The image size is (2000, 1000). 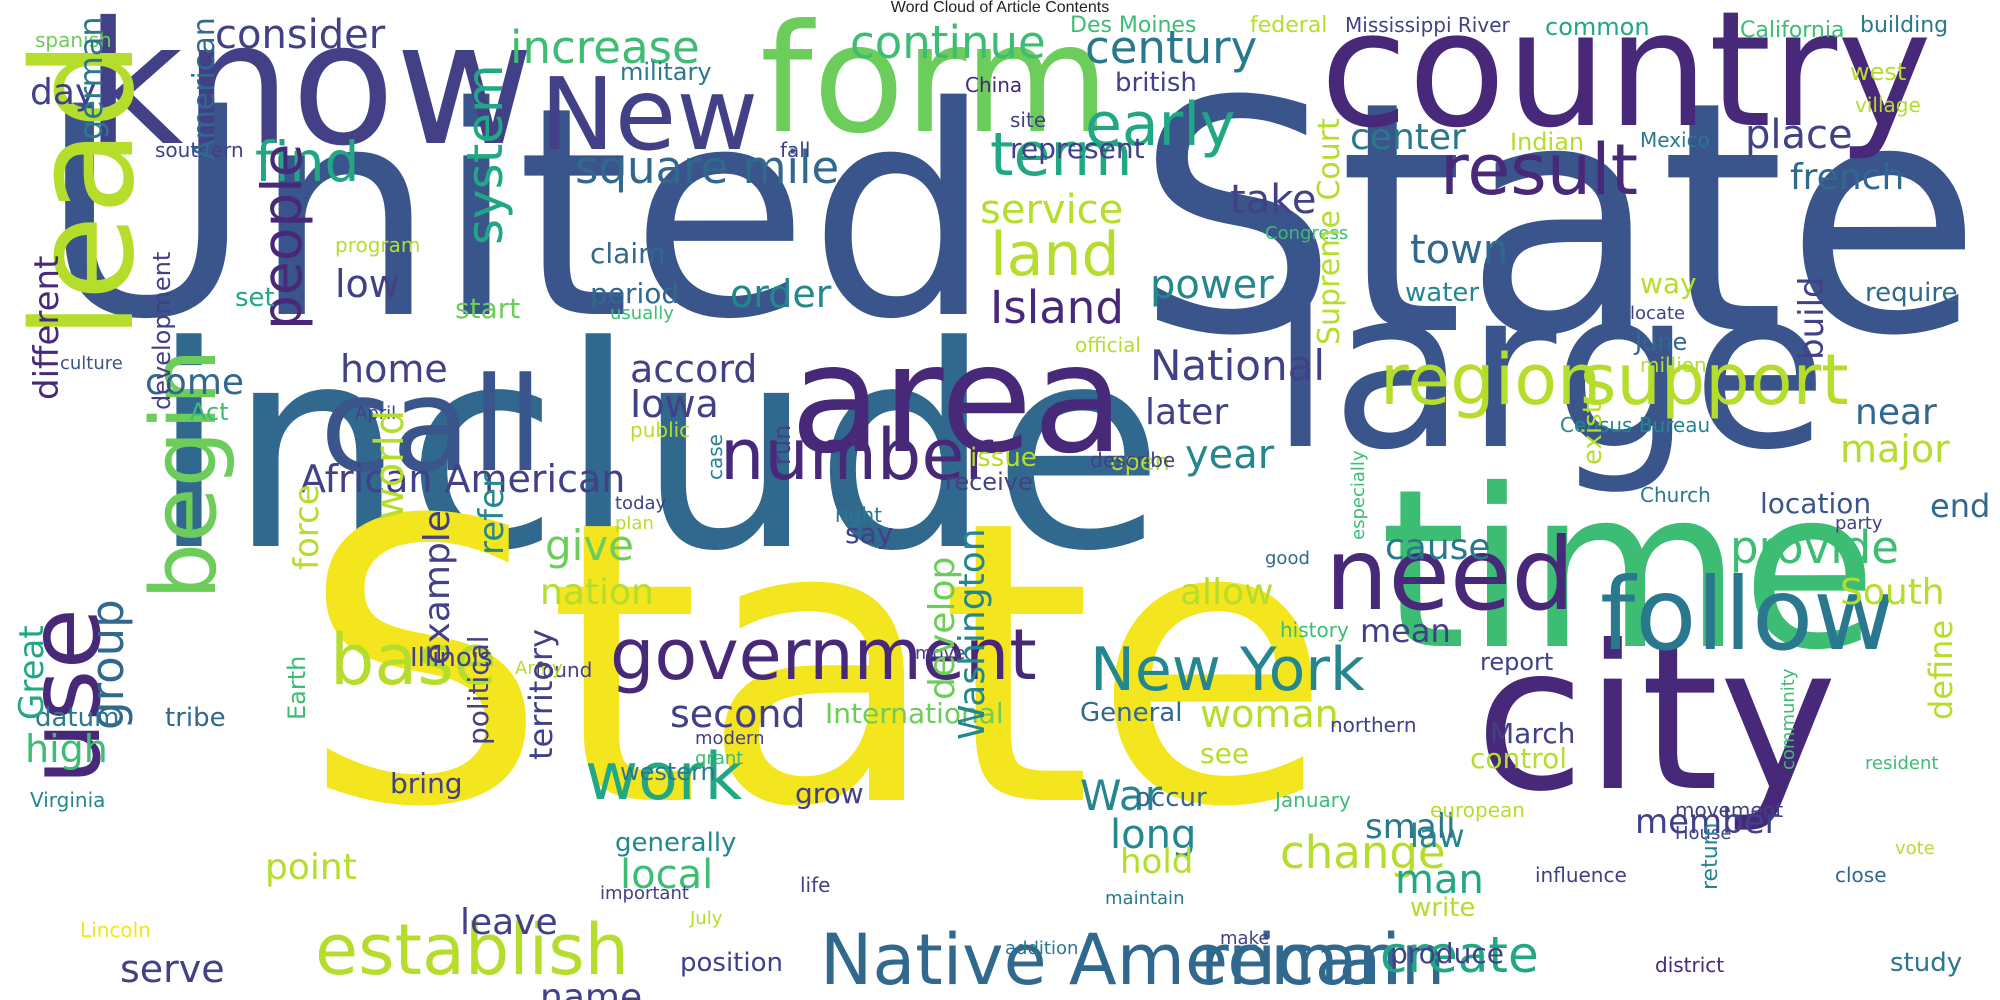 What do you see at coordinates (1157, 862) in the screenshot?
I see `cloud-word: hold` at bounding box center [1157, 862].